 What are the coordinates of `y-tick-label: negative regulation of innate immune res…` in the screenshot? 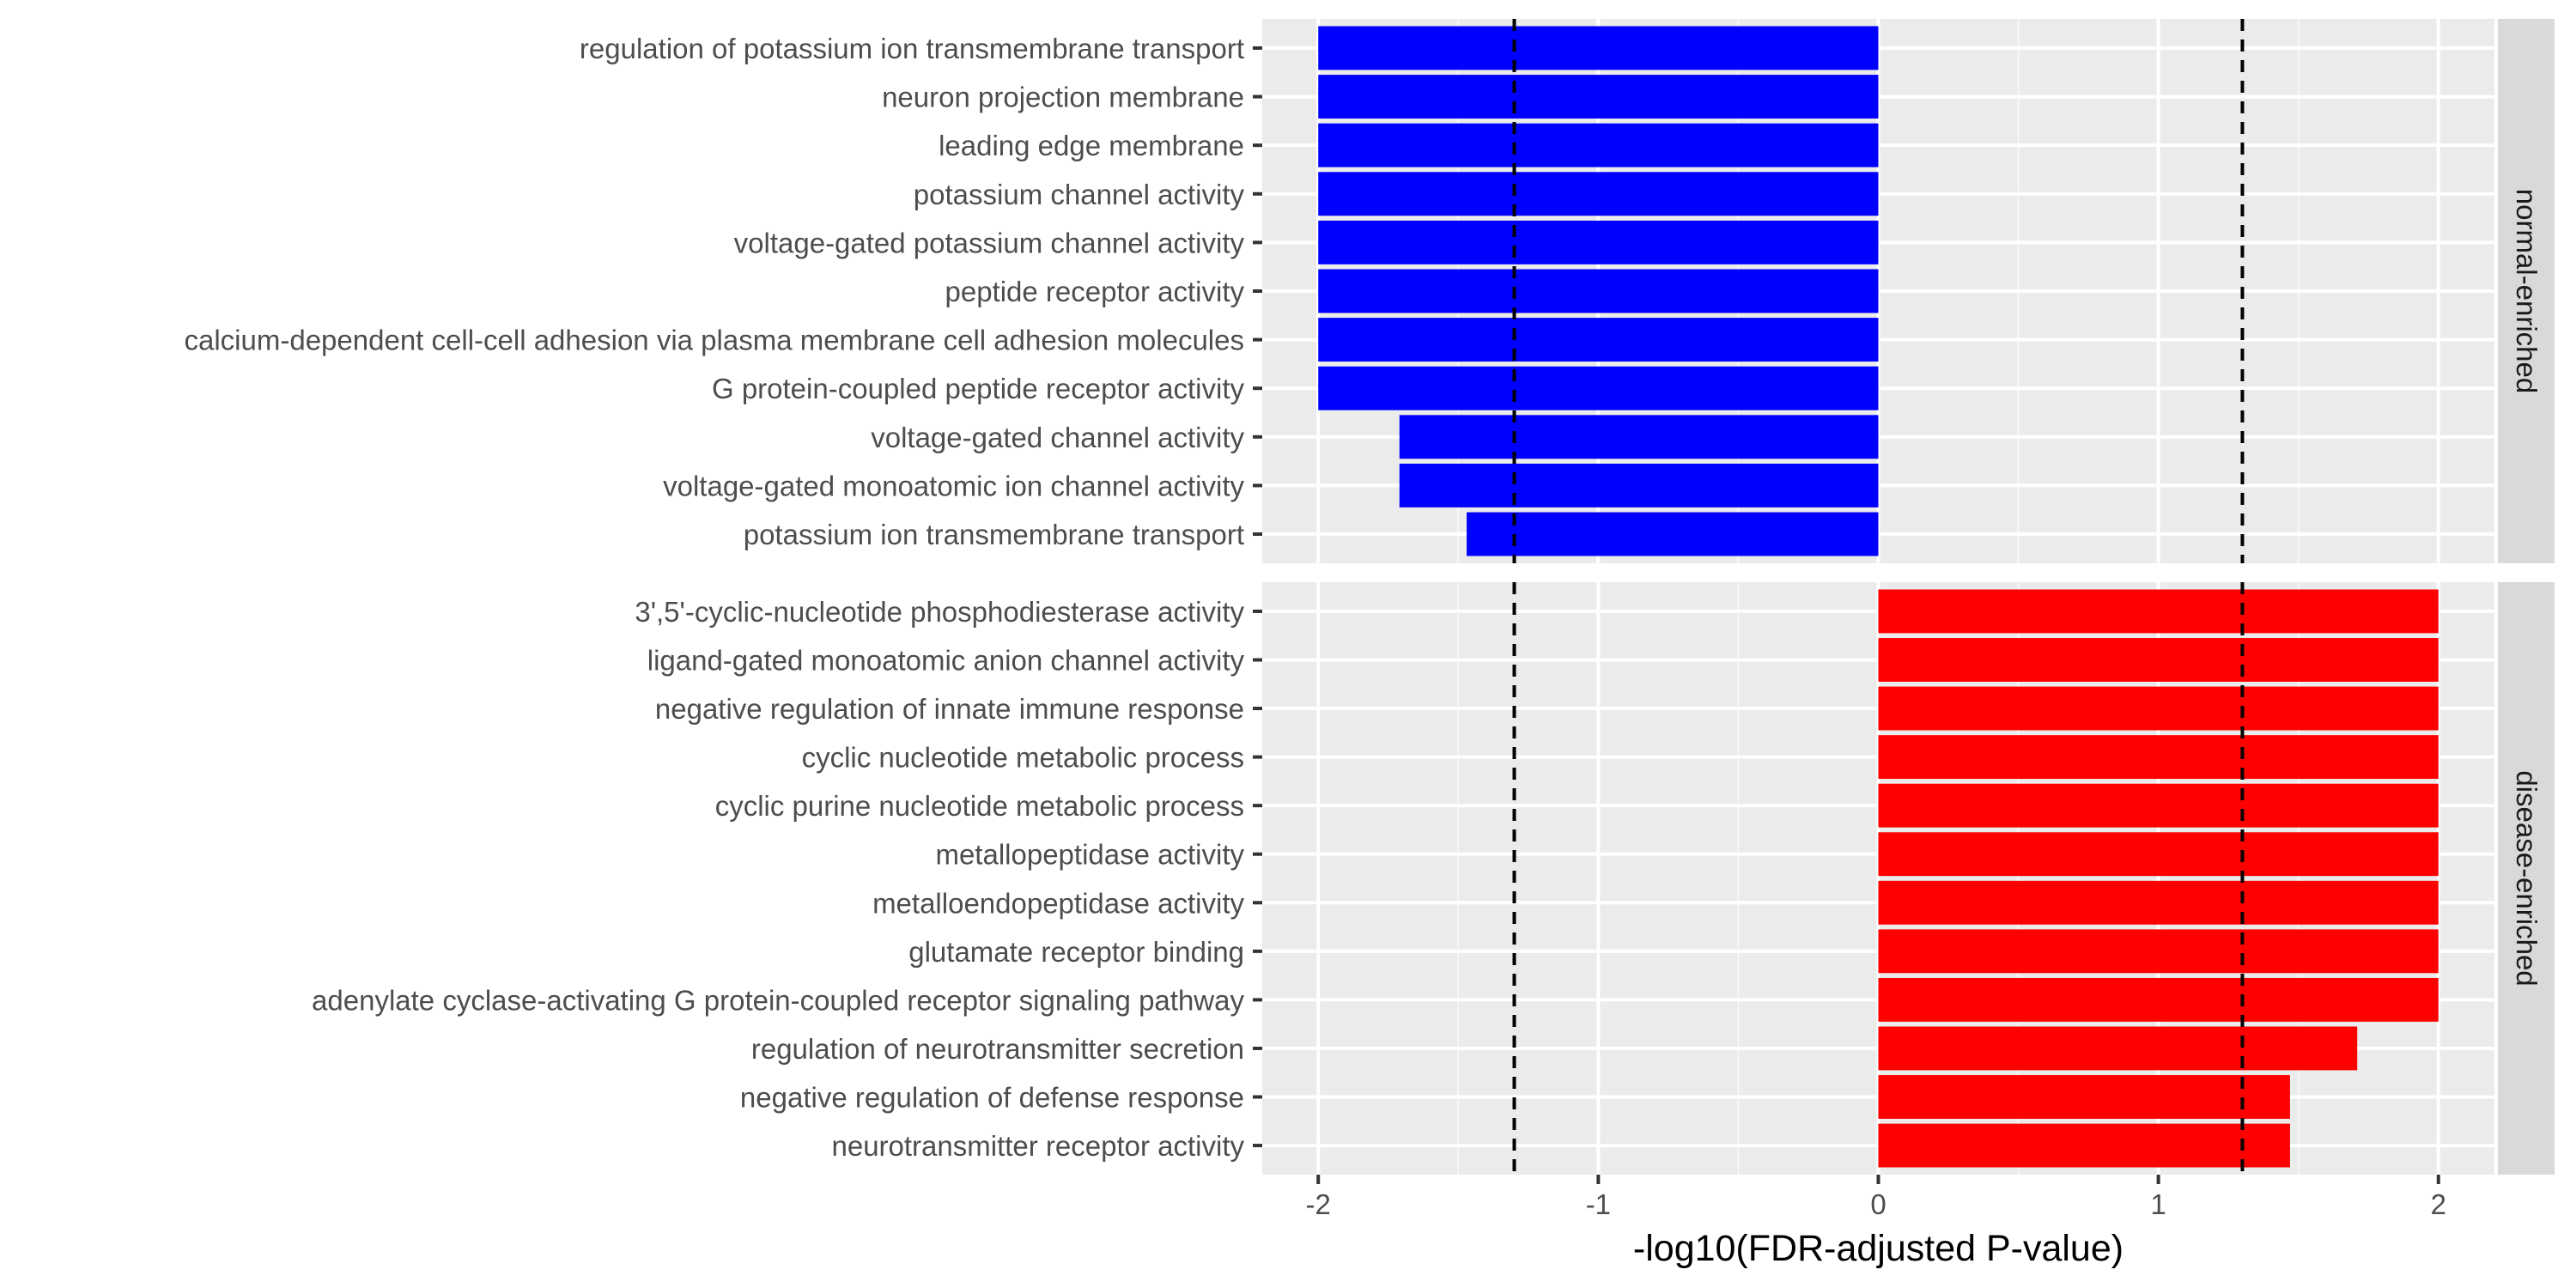 It's located at (950, 709).